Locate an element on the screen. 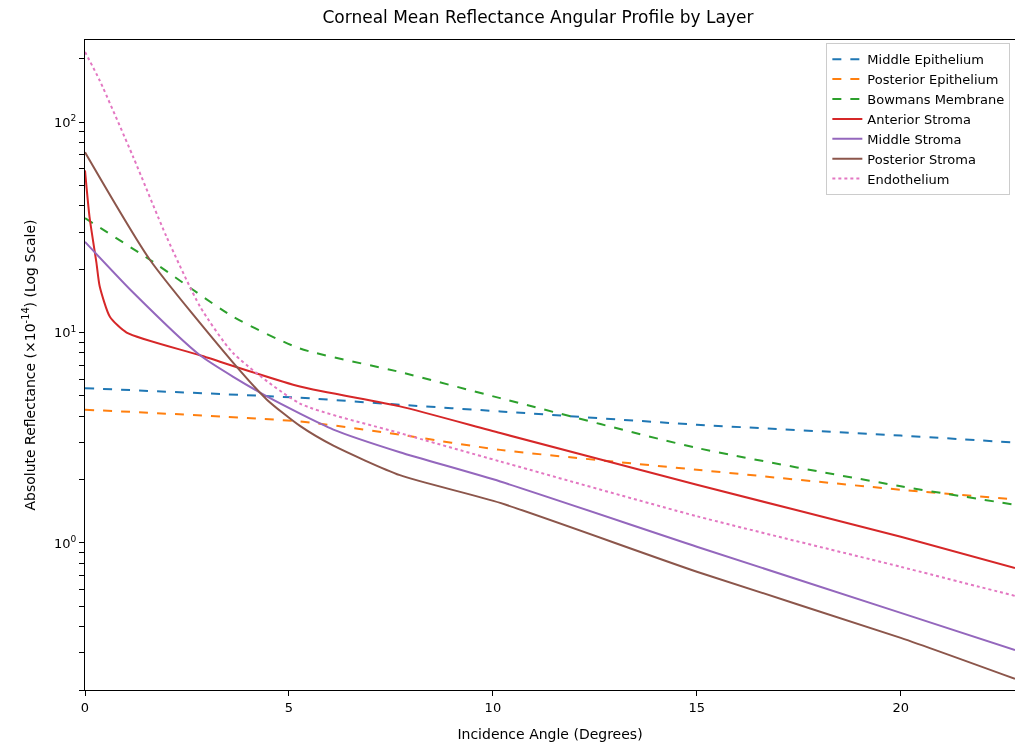 Image resolution: width=1015 pixels, height=744 pixels. chart-title: Corneal Mean Reflectance Angular Profile by Layer is located at coordinates (538, 17).